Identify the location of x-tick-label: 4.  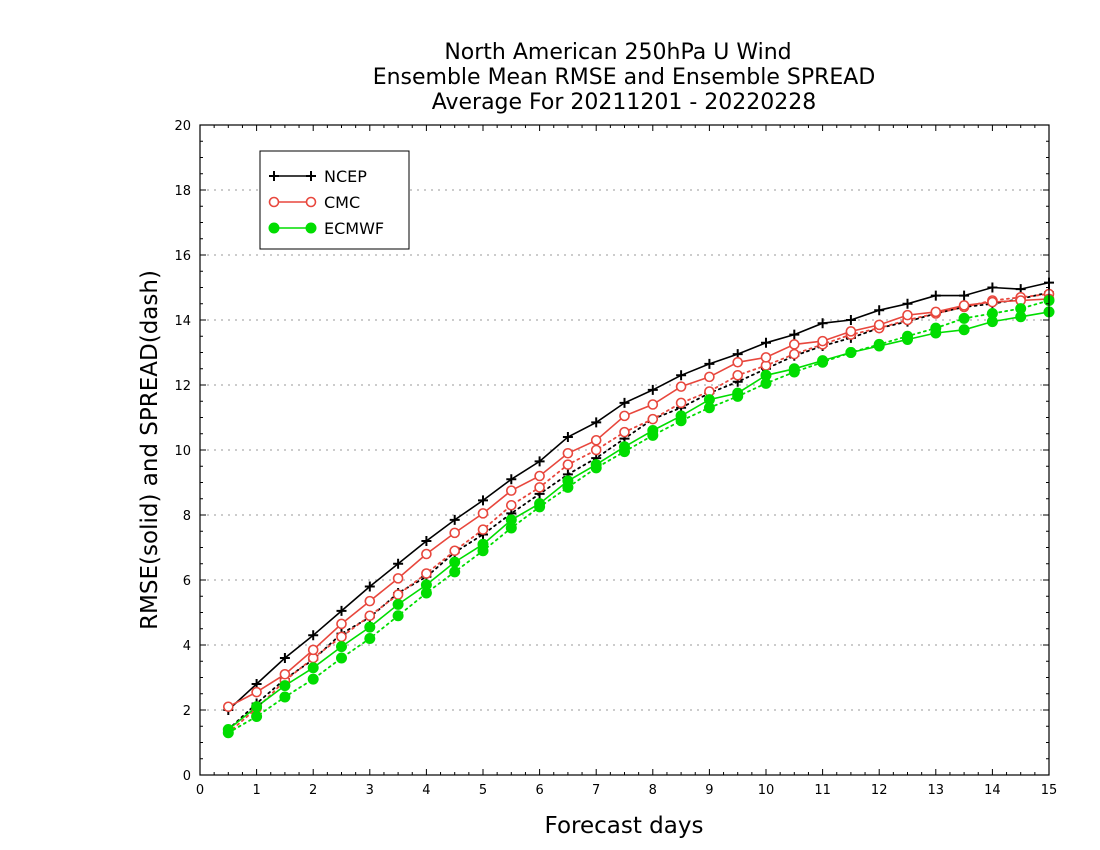
(426, 790).